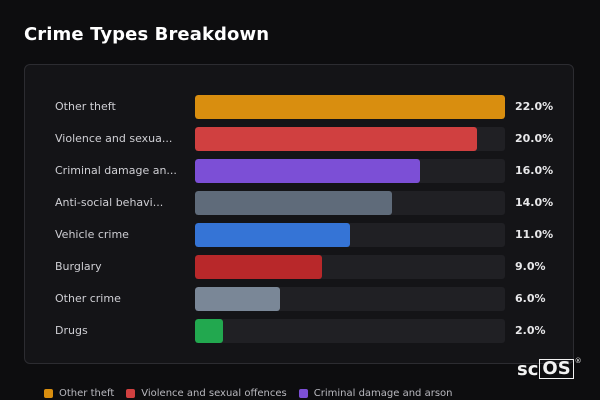 The height and width of the screenshot is (400, 600). Describe the element at coordinates (87, 393) in the screenshot. I see `legend-label: Other theft` at that location.